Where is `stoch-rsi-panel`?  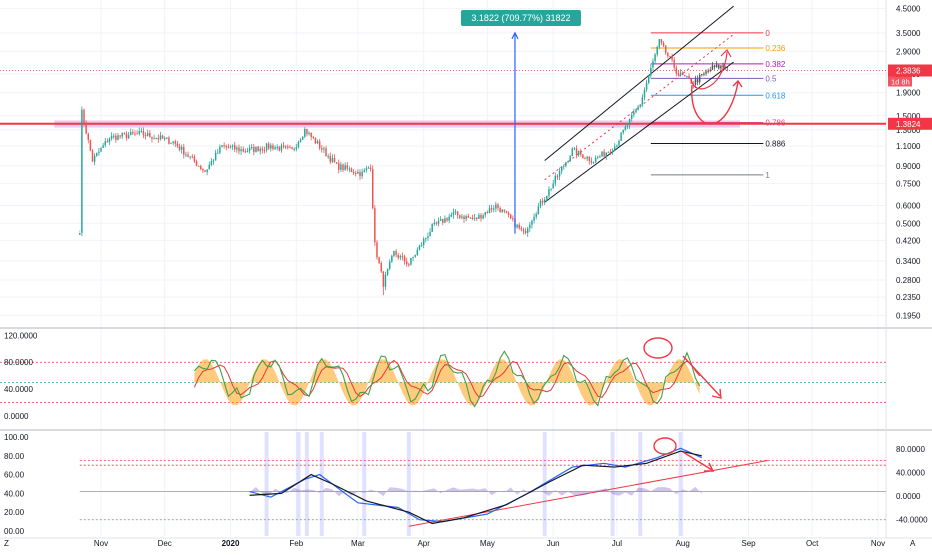
stoch-rsi-panel is located at coordinates (443, 379).